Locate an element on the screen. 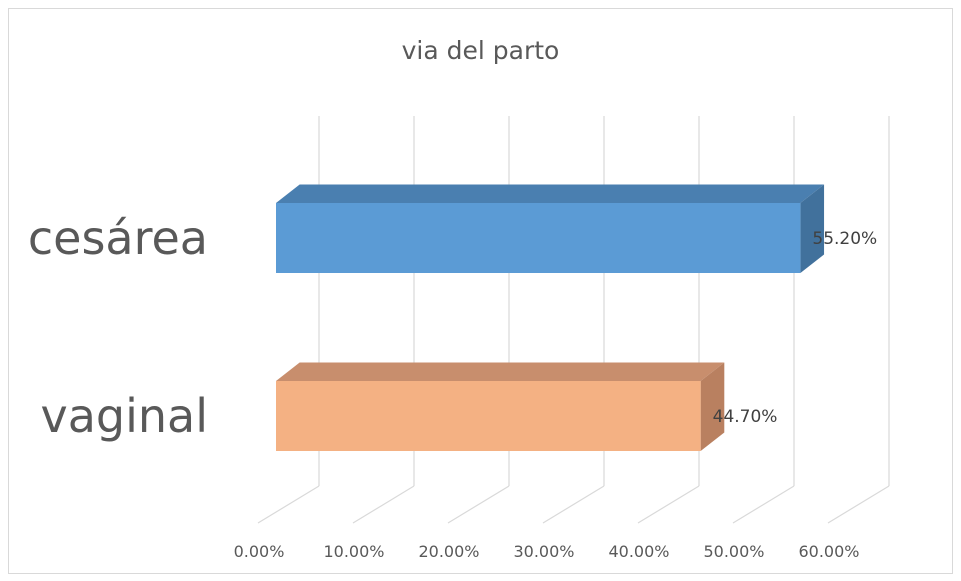  chart-title: via del parto is located at coordinates (480, 50).